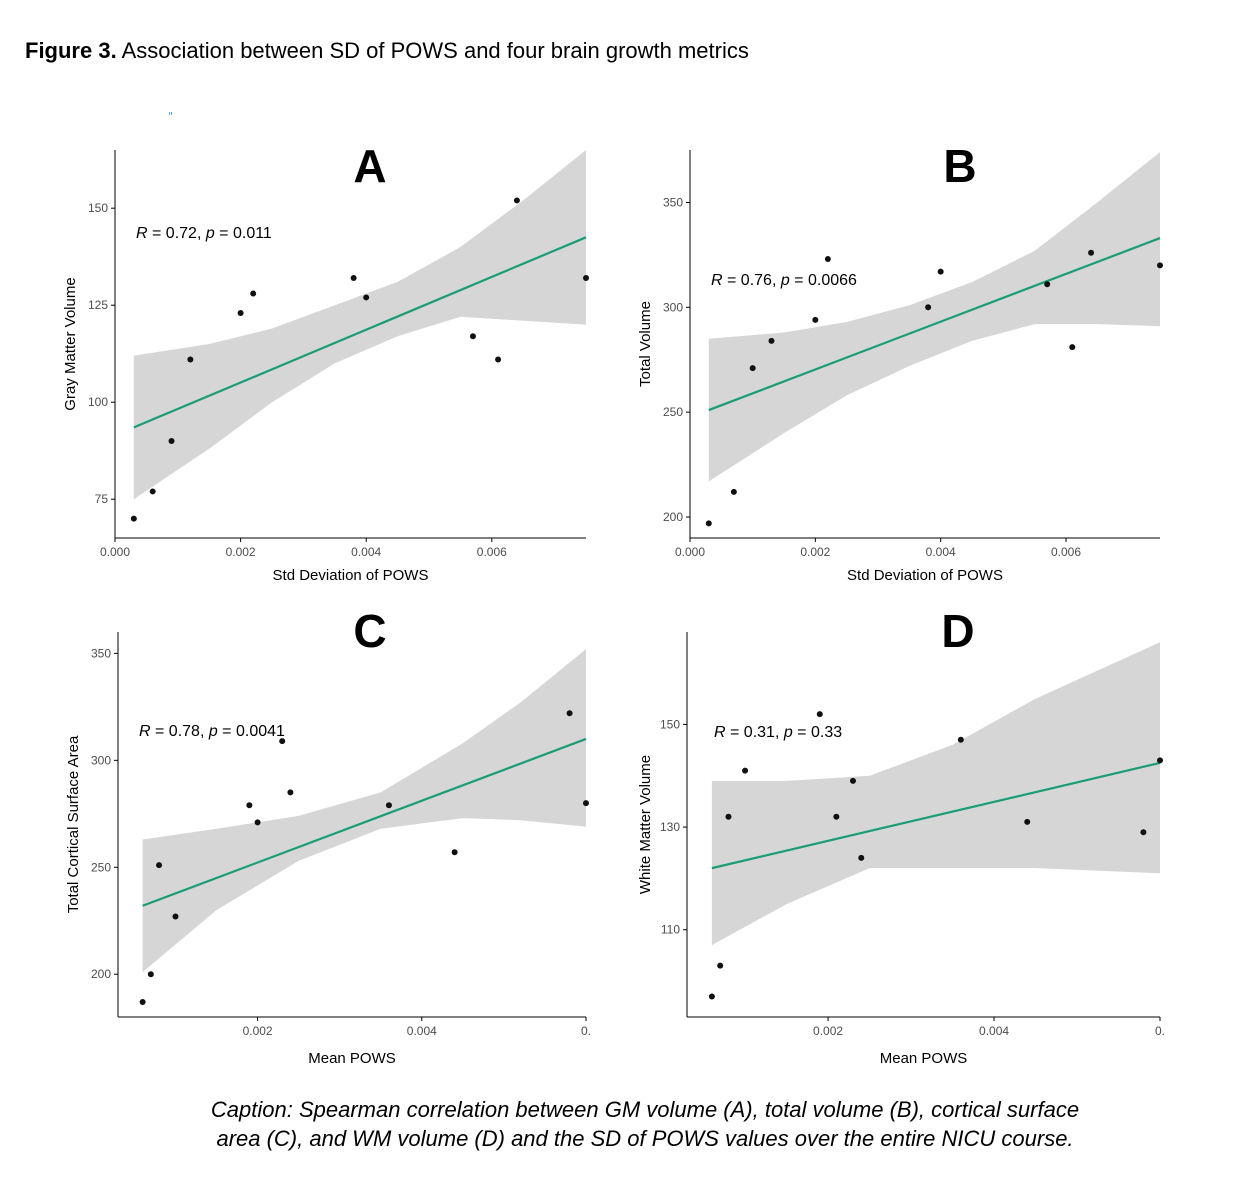 Image resolution: width=1253 pixels, height=1190 pixels. What do you see at coordinates (71, 50) in the screenshot?
I see `figure-title-bold: Figure 3.` at bounding box center [71, 50].